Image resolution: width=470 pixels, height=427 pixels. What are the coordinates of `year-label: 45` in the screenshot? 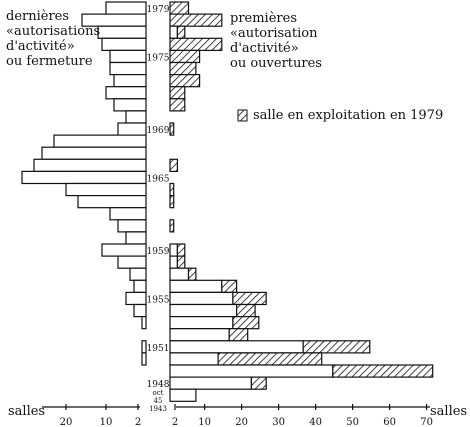 It's located at (158, 401).